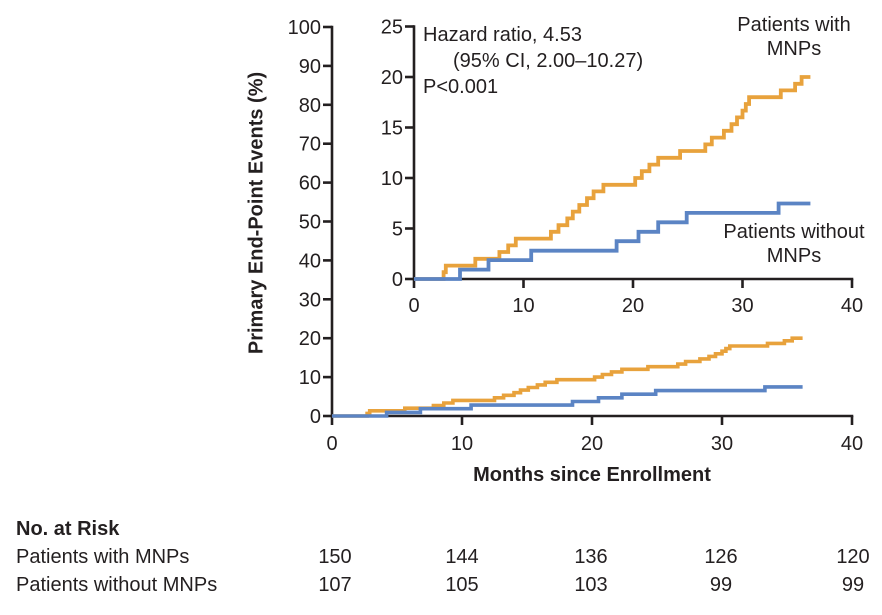 The height and width of the screenshot is (615, 882). What do you see at coordinates (790, 244) in the screenshot?
I see `legend-patients-without-mnps: Patients without MNPs` at bounding box center [790, 244].